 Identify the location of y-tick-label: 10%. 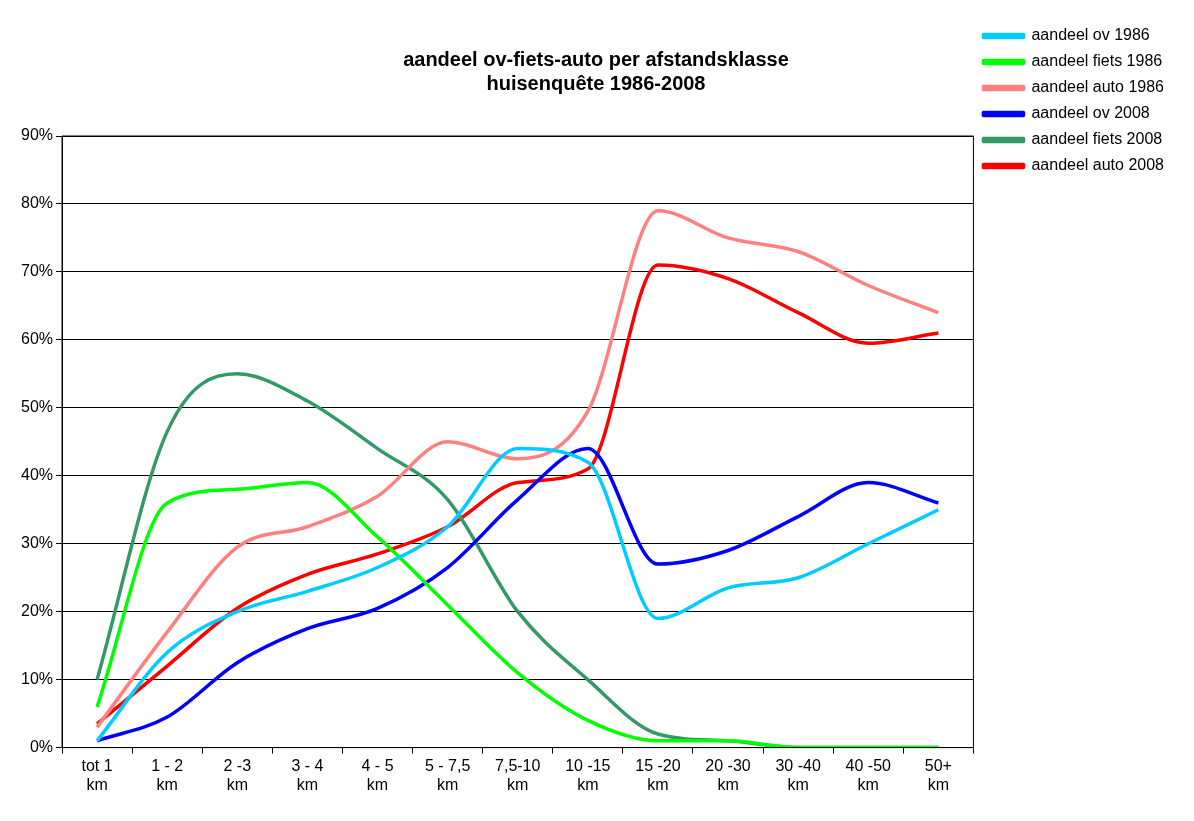
(37, 679).